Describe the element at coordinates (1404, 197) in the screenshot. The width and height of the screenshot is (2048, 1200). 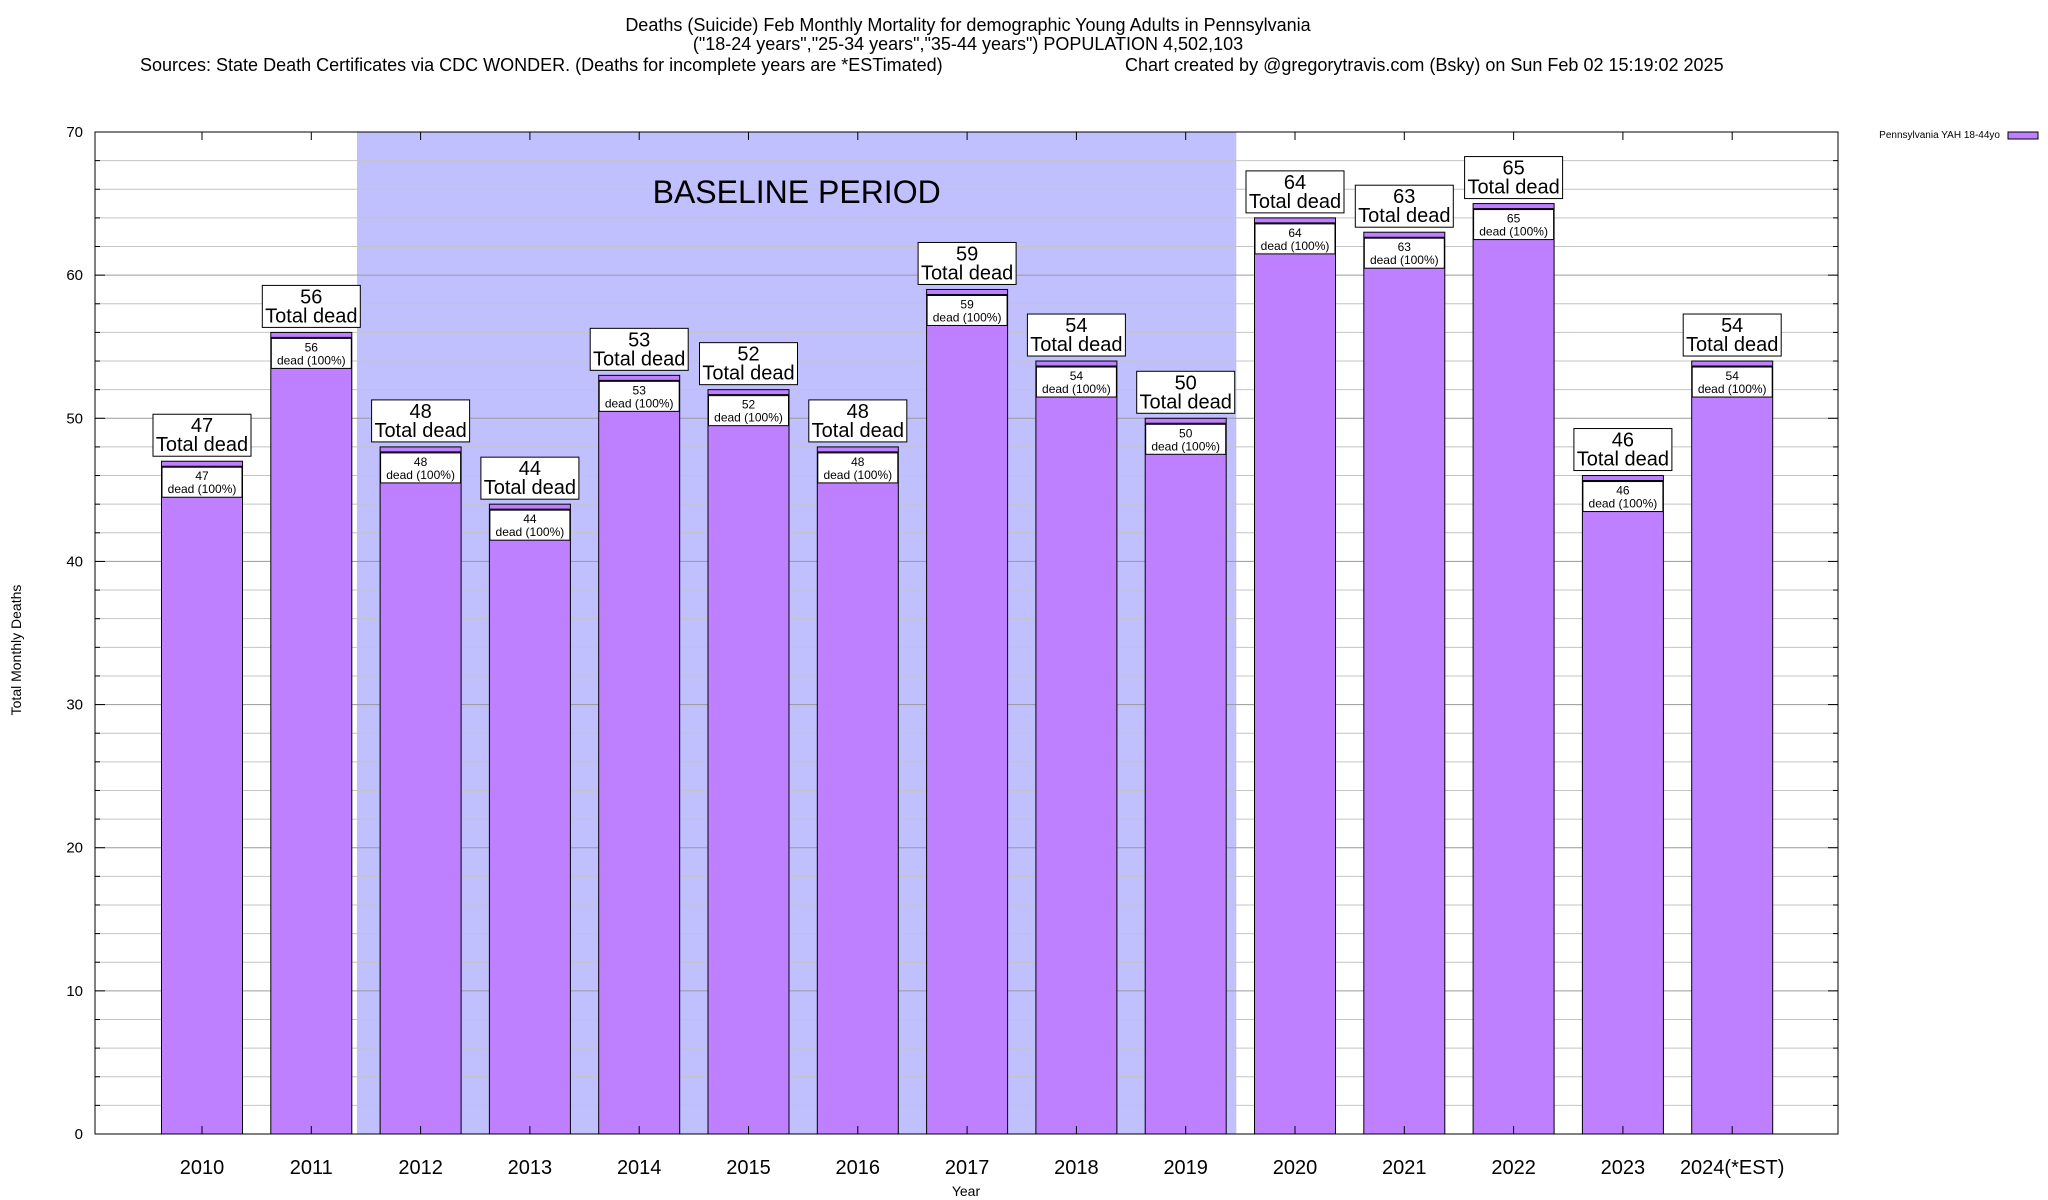
I see `bar-total-value: 63` at that location.